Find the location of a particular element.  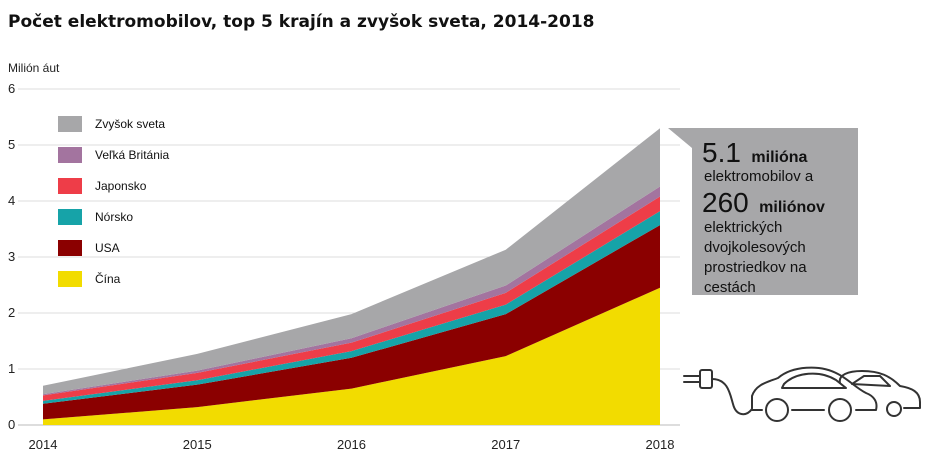

x-tick-label: 2018 is located at coordinates (660, 444).